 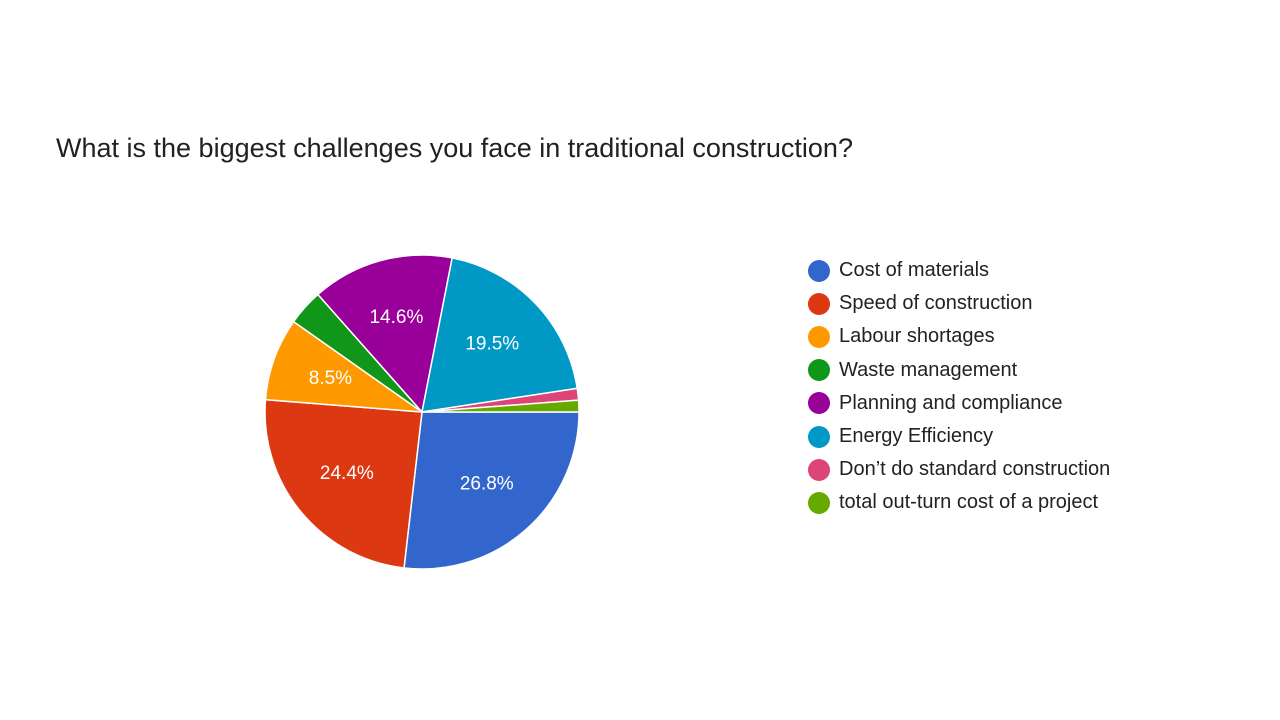 What do you see at coordinates (916, 436) in the screenshot?
I see `legend-label: Energy Efficiency` at bounding box center [916, 436].